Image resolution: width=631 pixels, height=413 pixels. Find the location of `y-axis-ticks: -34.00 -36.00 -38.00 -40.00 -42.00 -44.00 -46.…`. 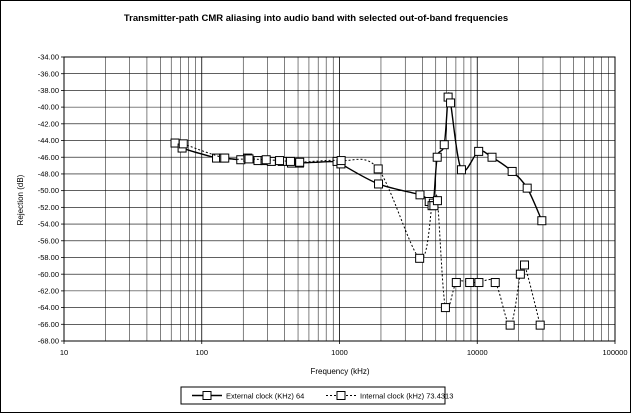

y-axis-ticks: -34.00 -36.00 -38.00 -40.00 -42.00 -44.00 -46.… is located at coordinates (51, 199).